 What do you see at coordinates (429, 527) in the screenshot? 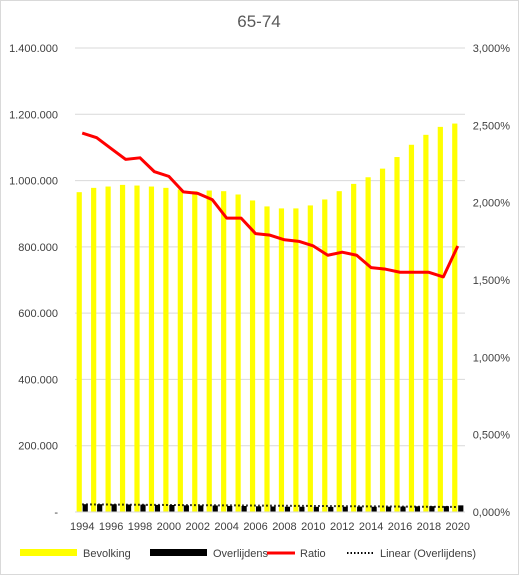
I see `x-tick-label: 2018` at bounding box center [429, 527].